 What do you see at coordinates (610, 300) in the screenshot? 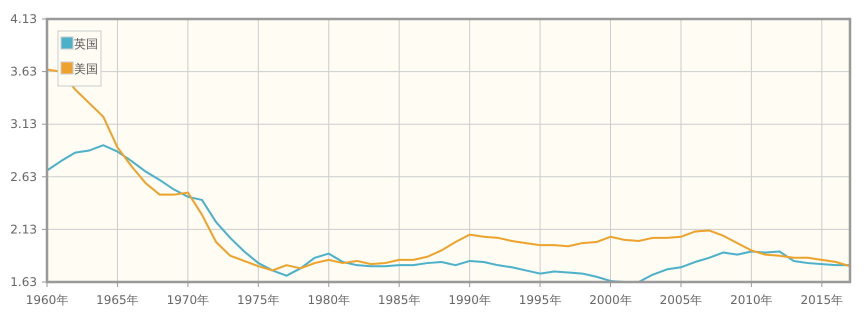
I see `x-tick-label: 2000年` at bounding box center [610, 300].